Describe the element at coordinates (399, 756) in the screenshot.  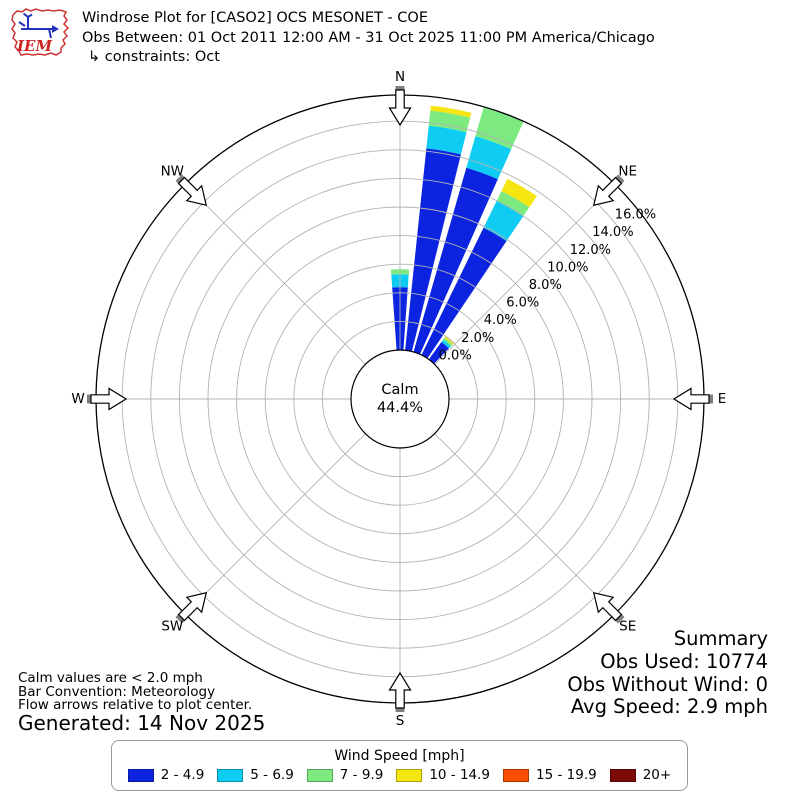
I see `legend-title: Wind Speed [mph]` at that location.